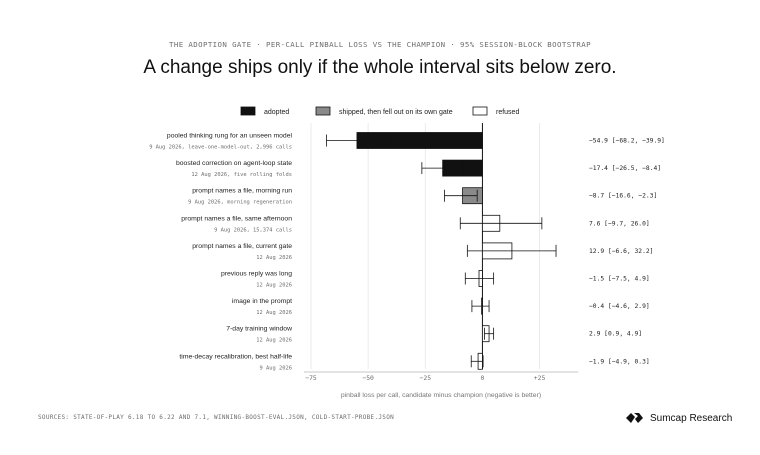 This screenshot has width=760, height=455. What do you see at coordinates (236, 218) in the screenshot?
I see `row-label: prompt names a file, same afternoon` at bounding box center [236, 218].